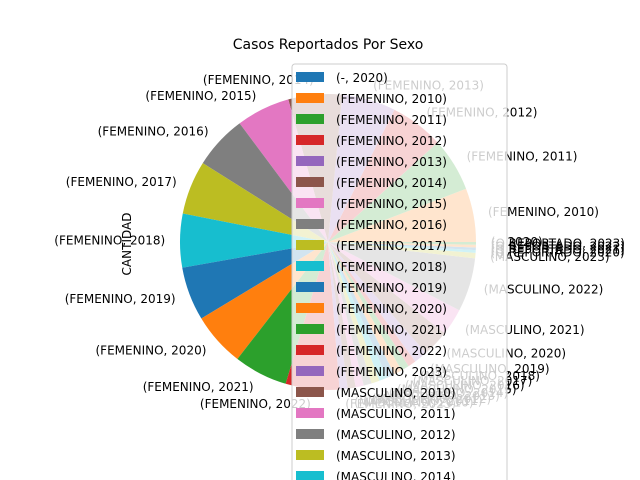  I want to click on legend-label: (FEMENINO, 2016), so click(391, 225).